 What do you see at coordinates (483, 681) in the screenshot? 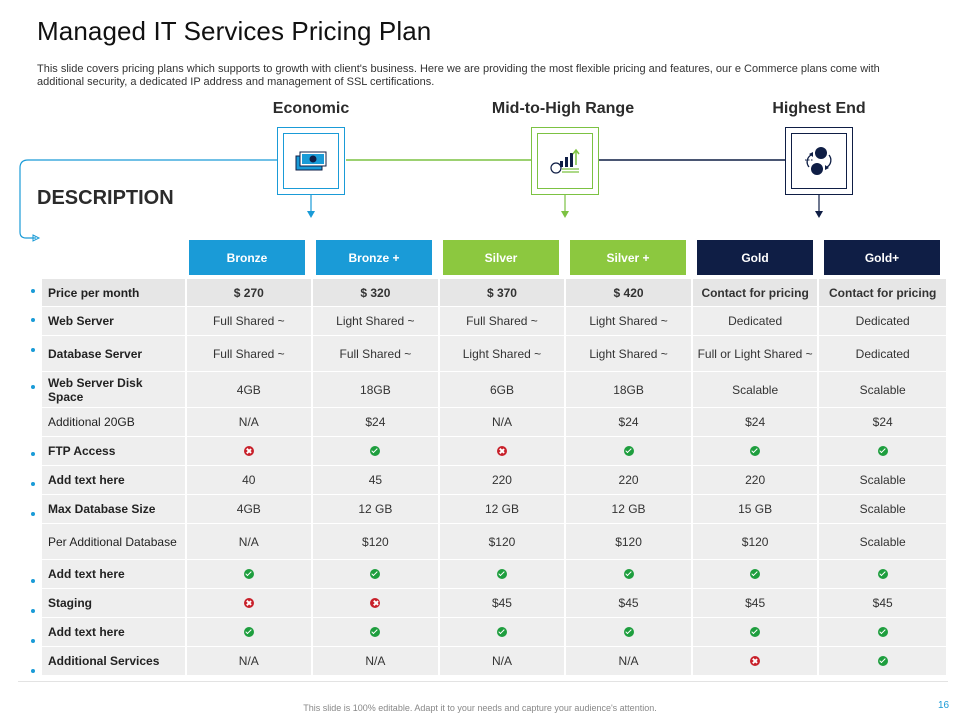
I see `footer-divider` at bounding box center [483, 681].